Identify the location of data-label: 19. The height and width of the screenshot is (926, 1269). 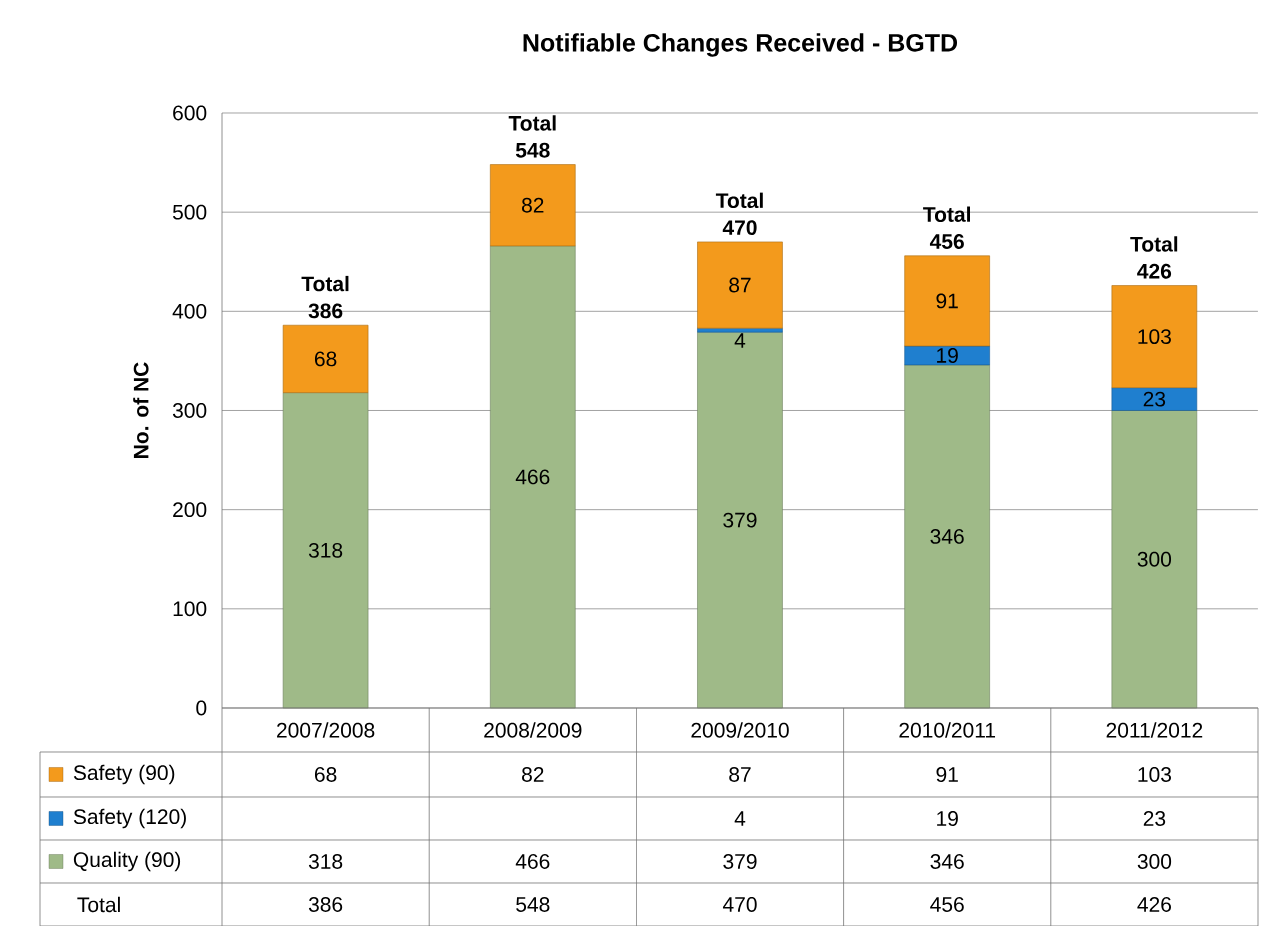
(947, 818).